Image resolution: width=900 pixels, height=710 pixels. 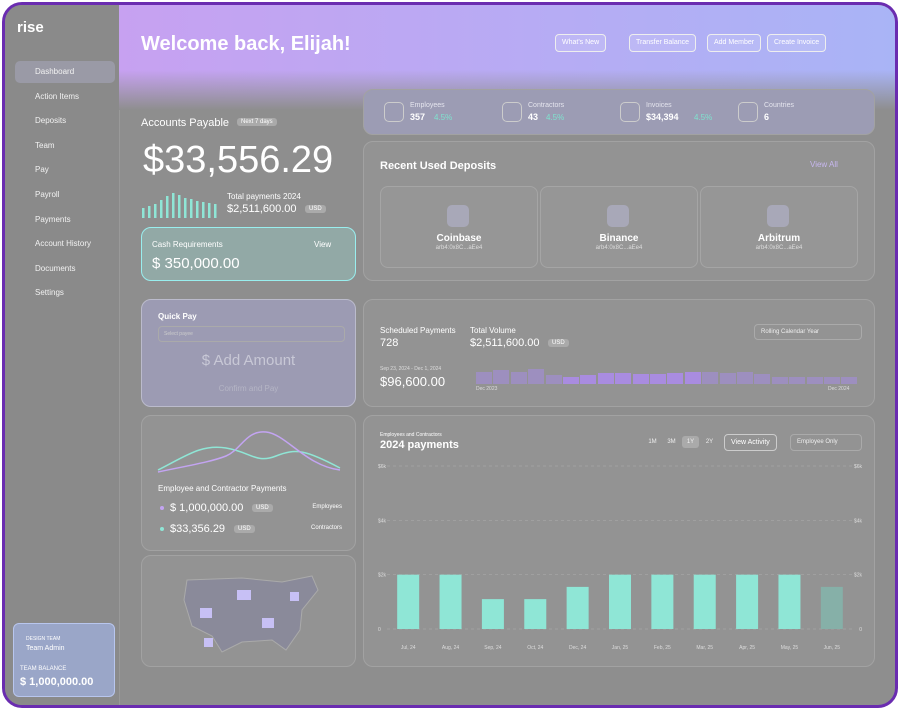 I want to click on nav-item: Settings, so click(x=49, y=293).